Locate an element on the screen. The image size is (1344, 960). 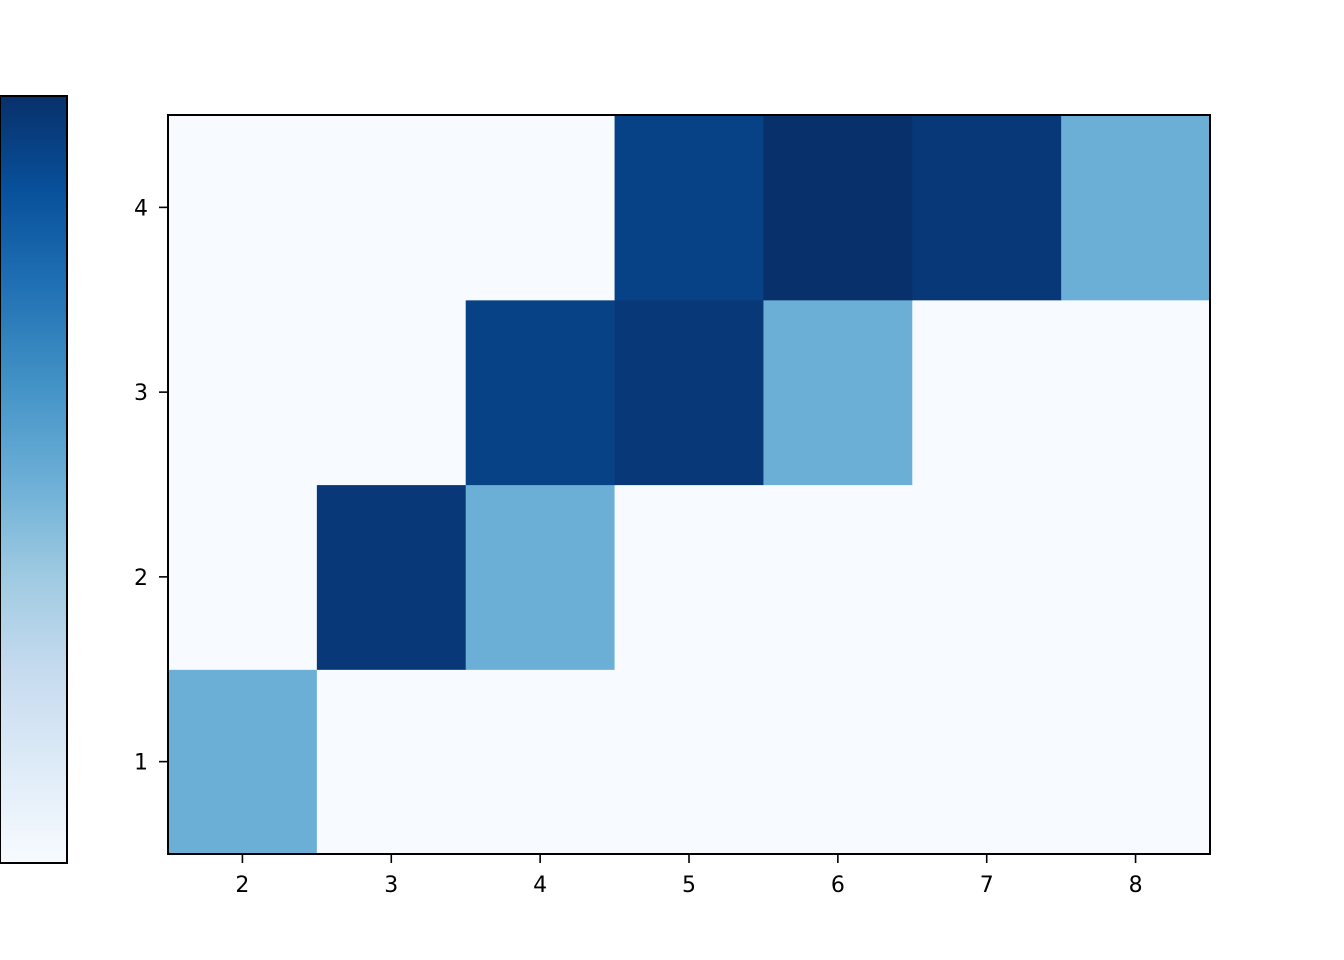
y-tick-label: 2 is located at coordinates (141, 578).